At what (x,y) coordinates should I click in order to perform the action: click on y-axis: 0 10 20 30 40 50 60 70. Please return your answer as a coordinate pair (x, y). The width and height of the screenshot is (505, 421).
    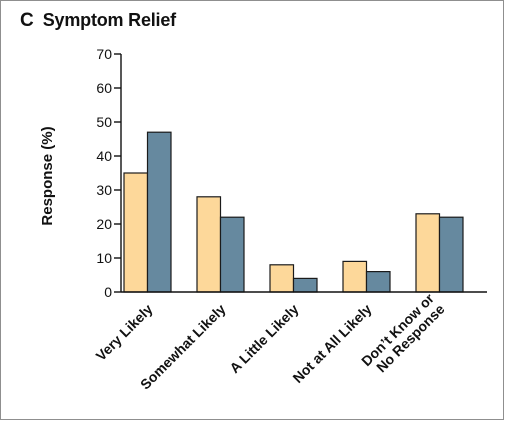
    Looking at the image, I should click on (109, 173).